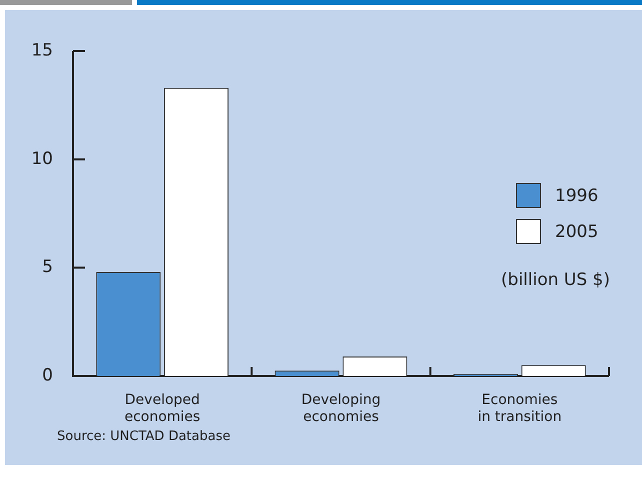 This screenshot has width=642, height=482. Describe the element at coordinates (47, 375) in the screenshot. I see `y-tick-label: 0` at that location.